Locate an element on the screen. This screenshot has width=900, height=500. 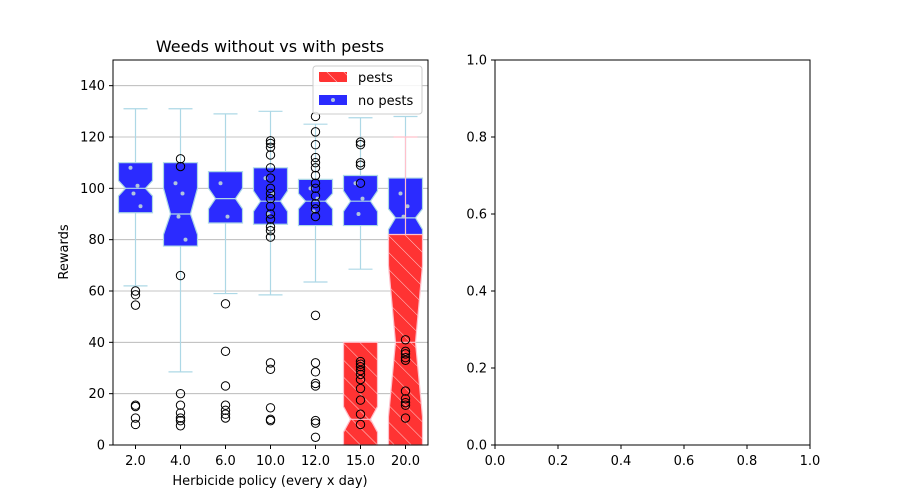
box-no-pests-15.0 is located at coordinates (360, 193).